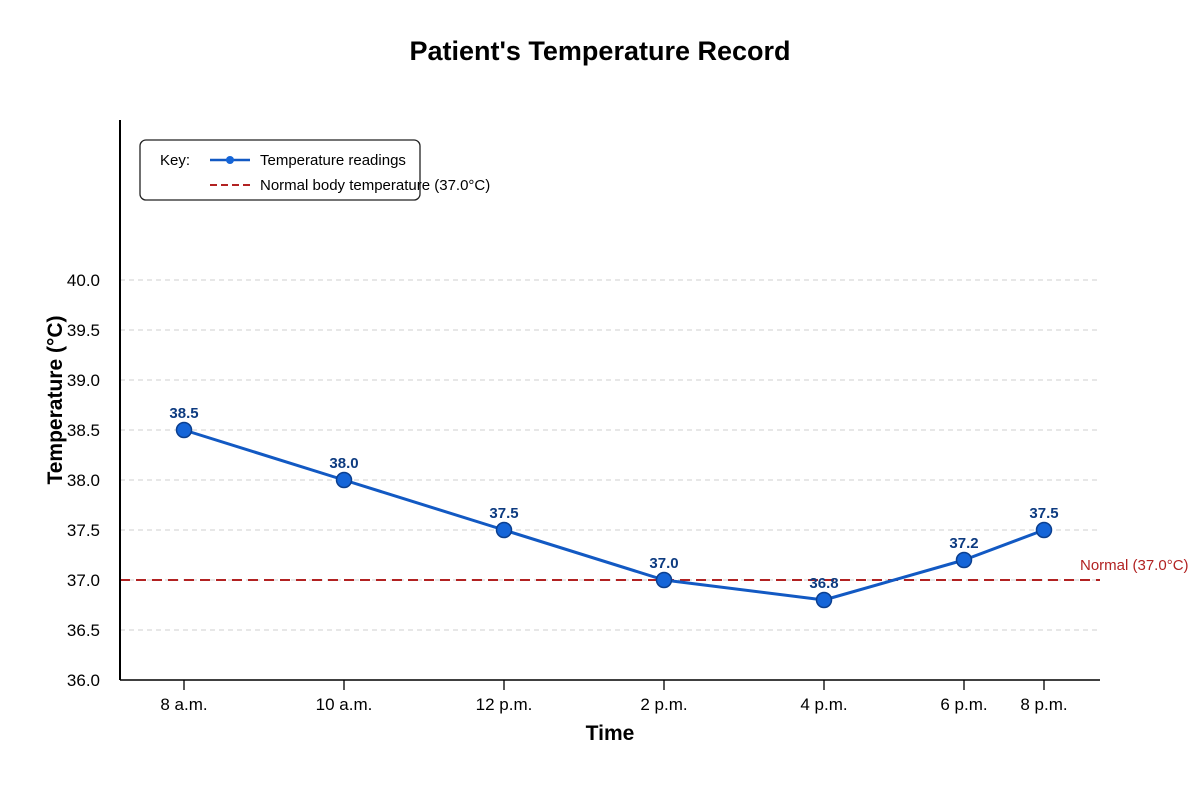 This screenshot has height=805, width=1200. Describe the element at coordinates (55, 399) in the screenshot. I see `y-axis-label: Temperature (°C)` at that location.